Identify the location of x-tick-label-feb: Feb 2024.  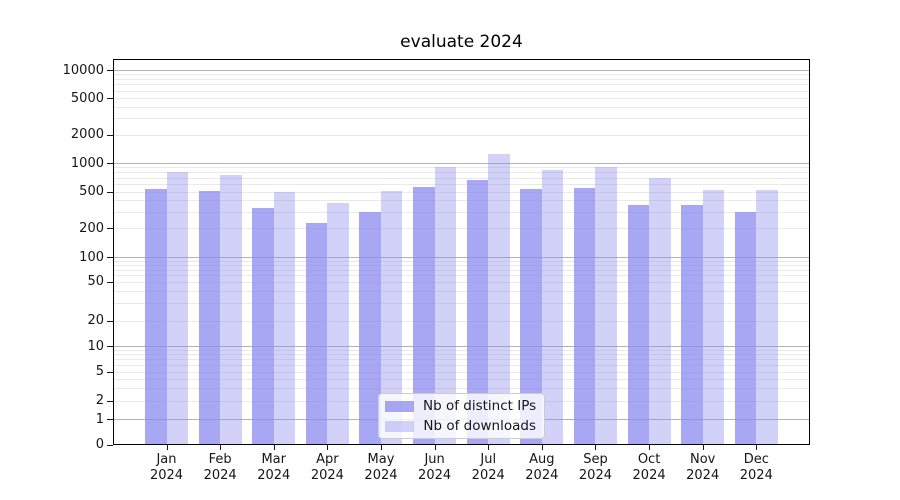
(220, 468).